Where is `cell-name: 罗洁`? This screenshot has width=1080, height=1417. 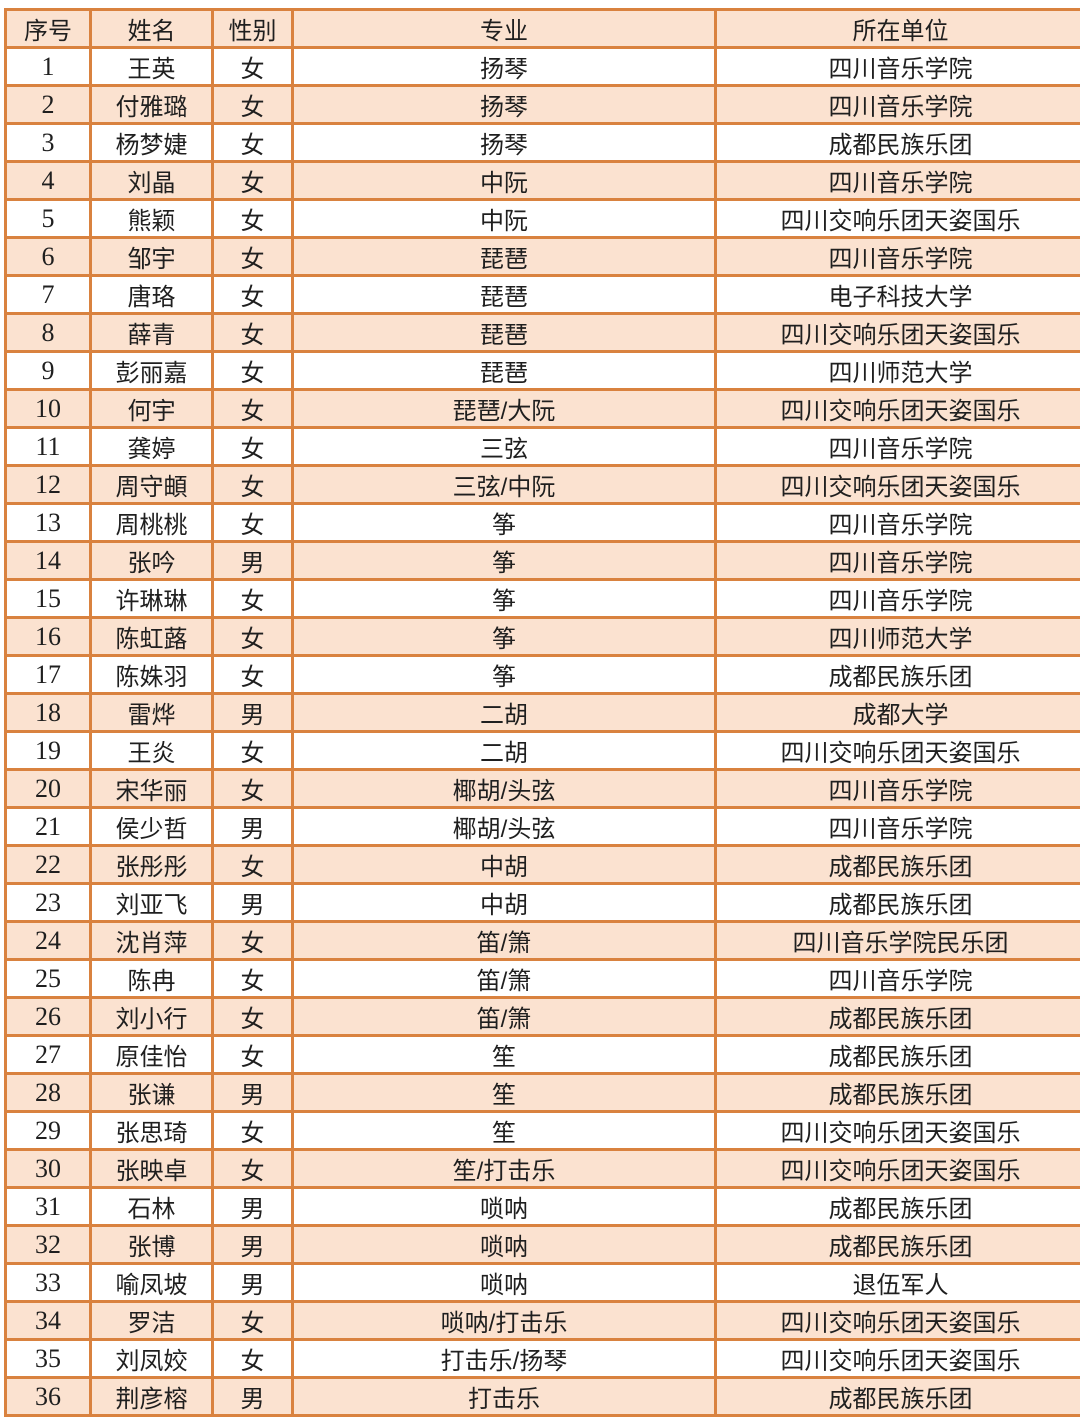 cell-name: 罗洁 is located at coordinates (152, 1321).